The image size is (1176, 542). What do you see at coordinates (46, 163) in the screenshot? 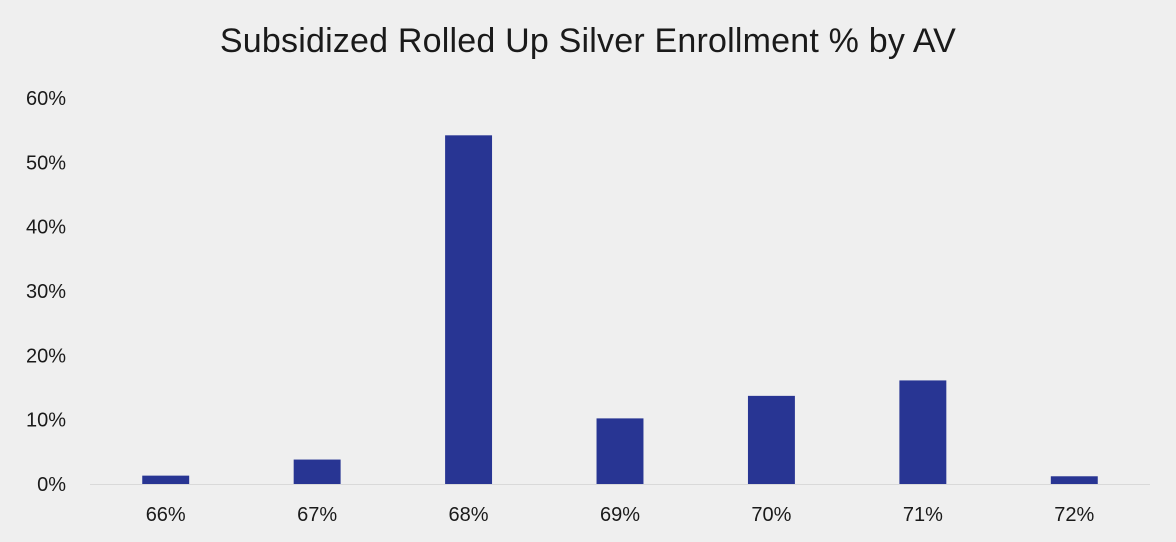
I see `y-tick-label: 50%` at bounding box center [46, 163].